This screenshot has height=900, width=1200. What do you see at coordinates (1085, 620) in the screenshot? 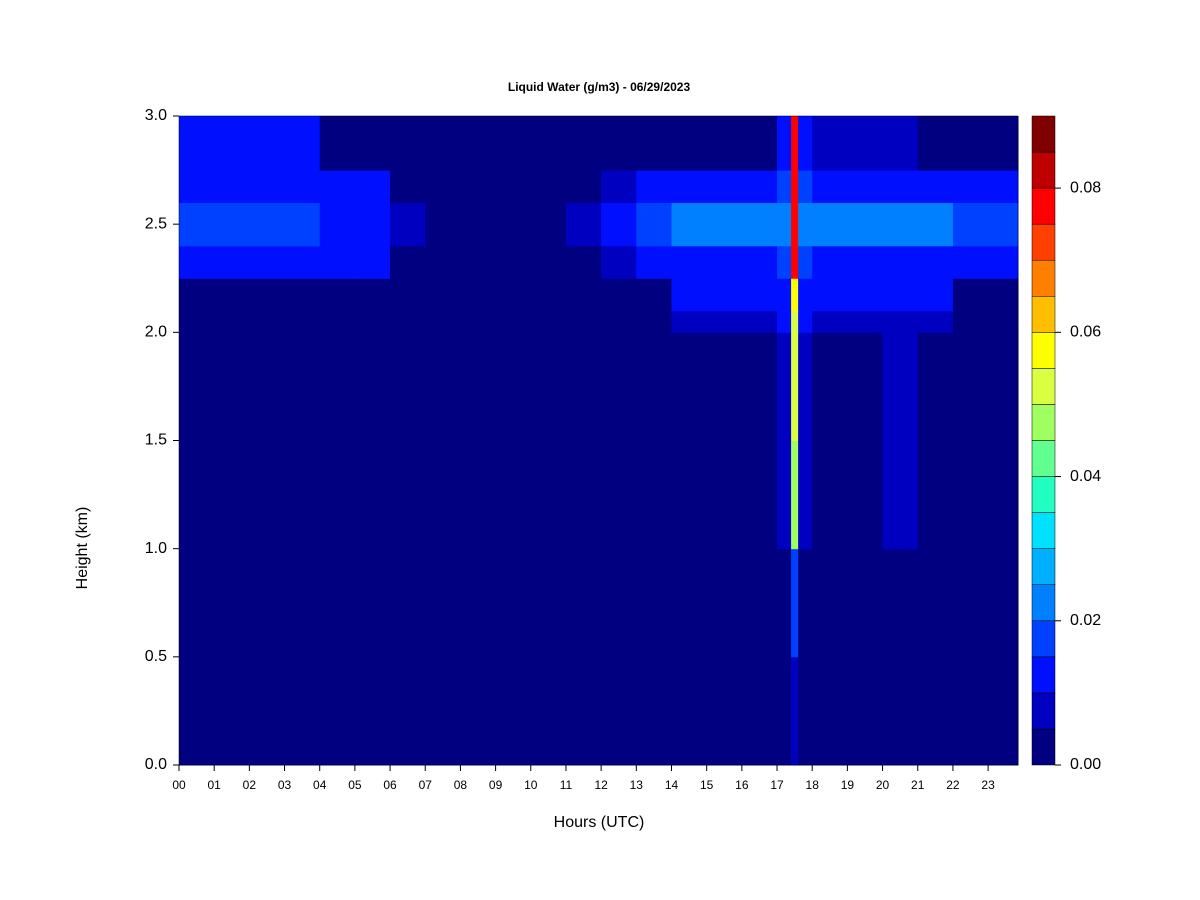
I see `colorbar-tick-label: 0.02` at bounding box center [1085, 620].